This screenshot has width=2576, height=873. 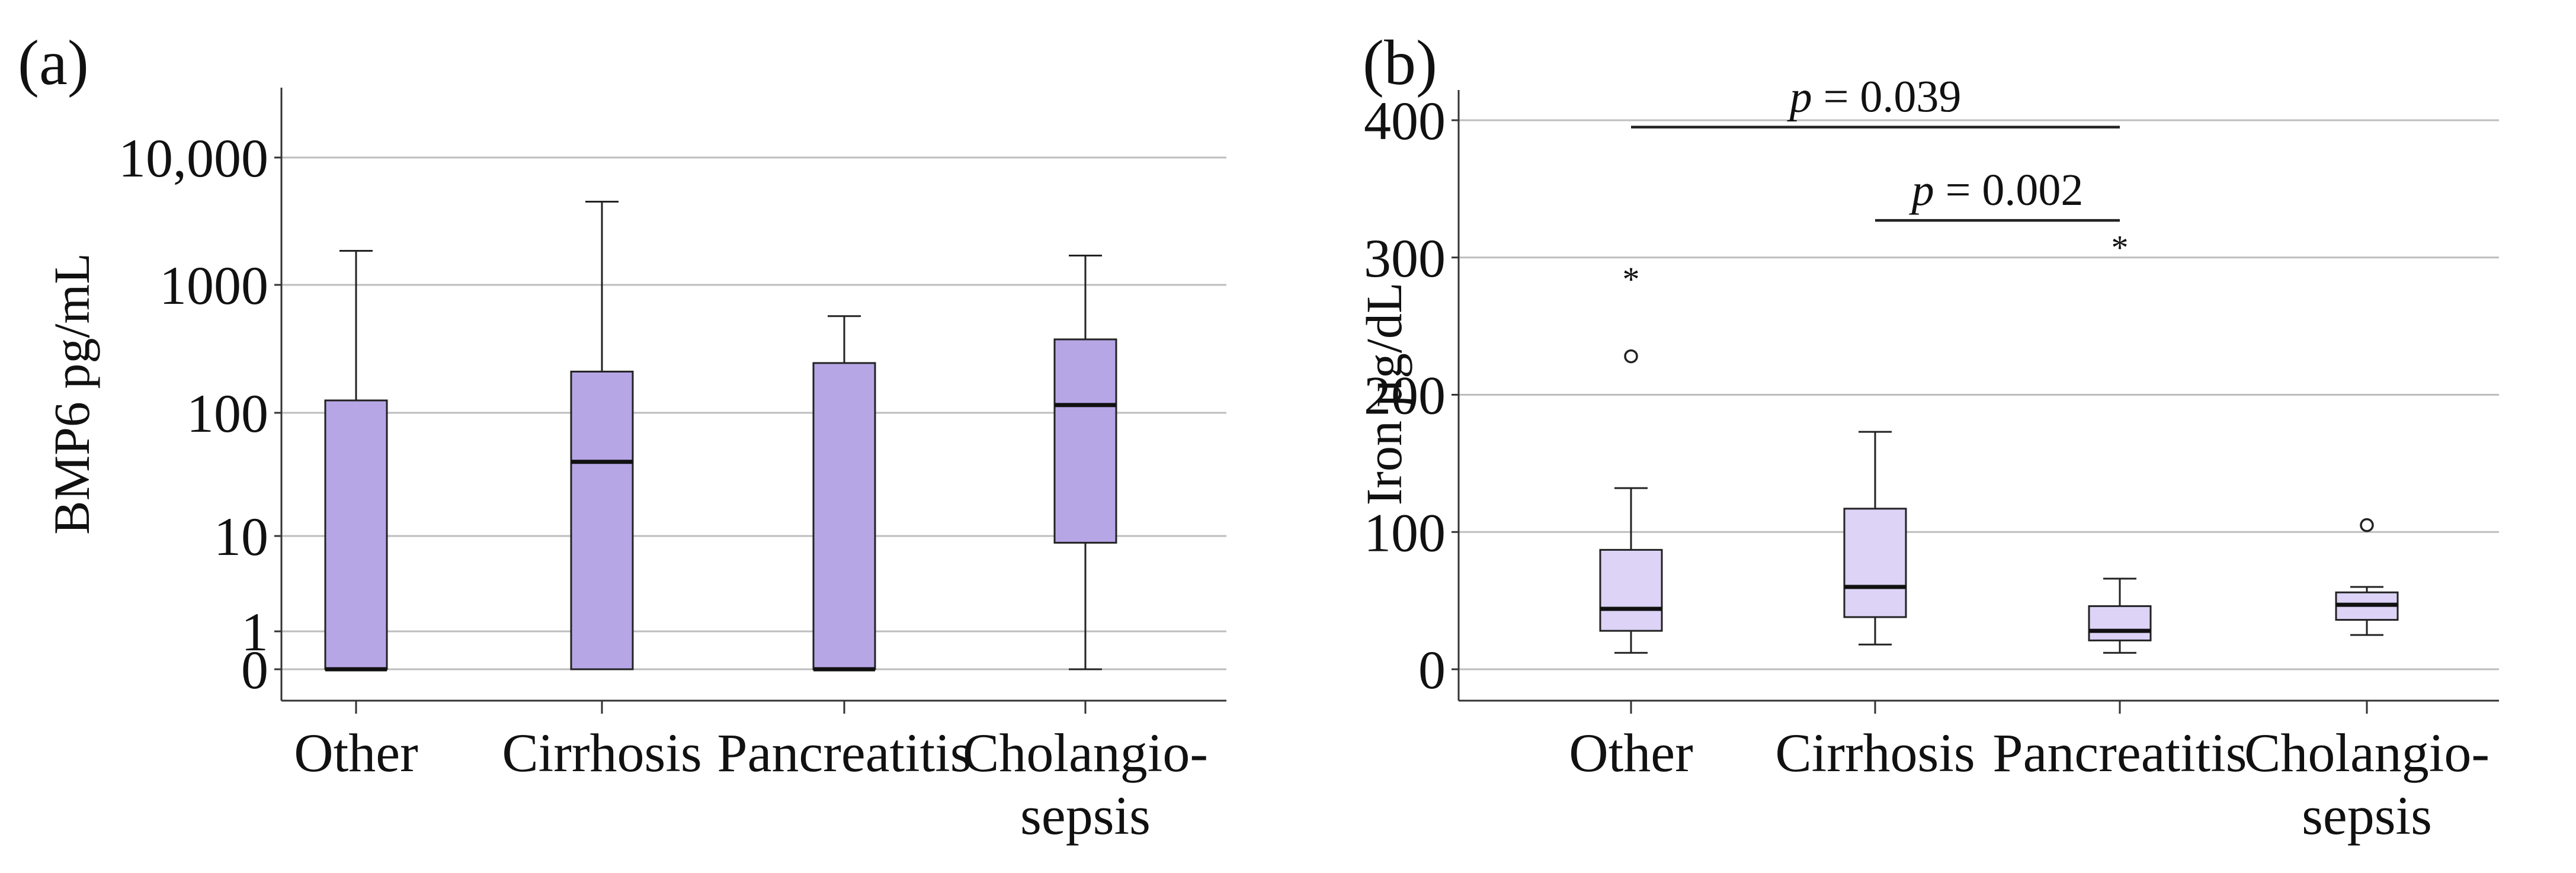 What do you see at coordinates (1405, 395) in the screenshot?
I see `y-tick-label: 200` at bounding box center [1405, 395].